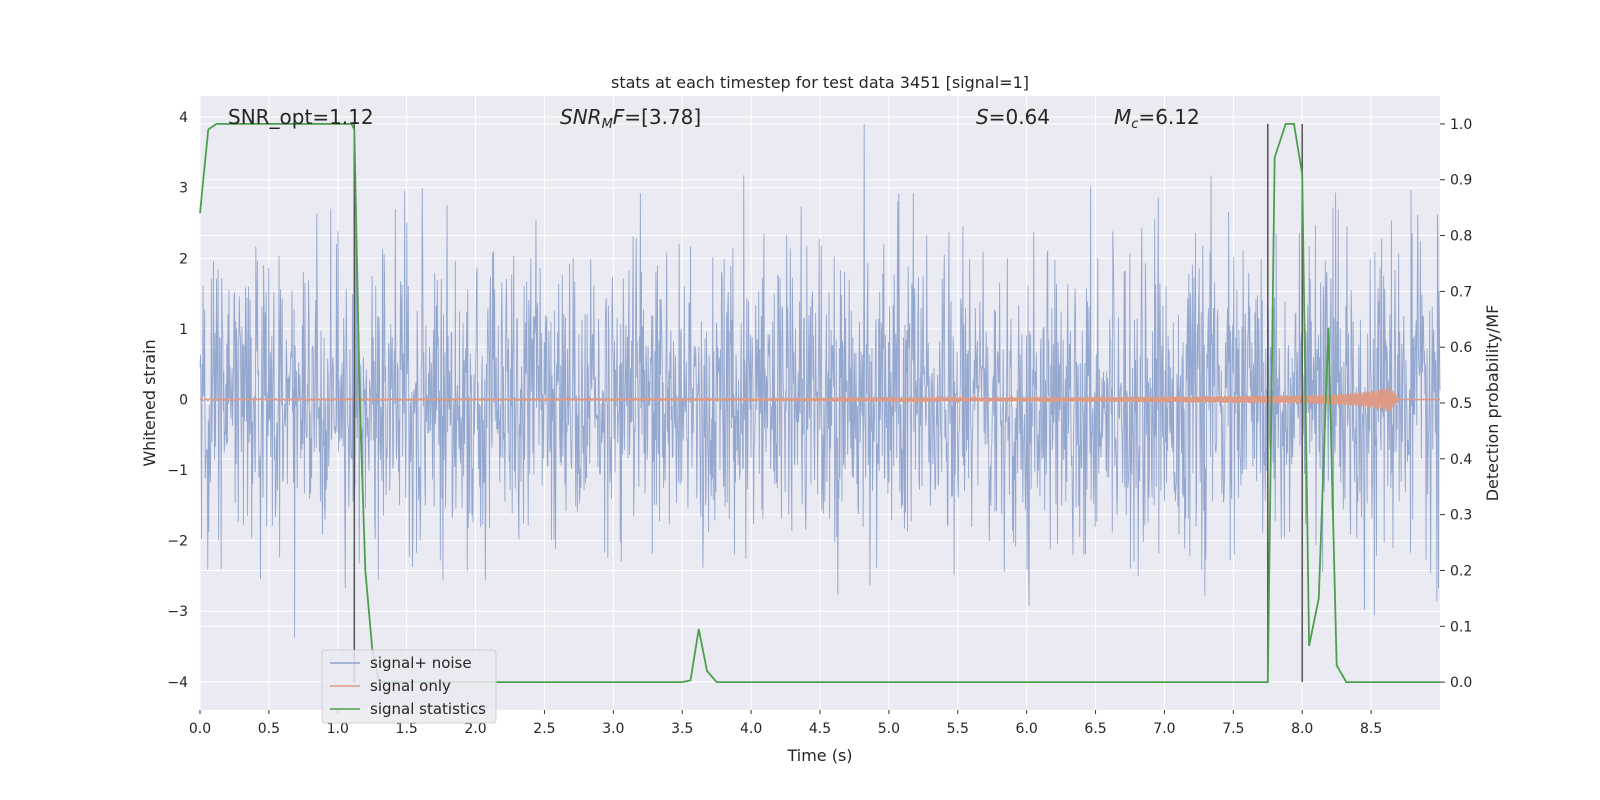 The image size is (1600, 800). What do you see at coordinates (301, 117) in the screenshot?
I see `snr-opt-annotation: SNR_opt=1.12` at bounding box center [301, 117].